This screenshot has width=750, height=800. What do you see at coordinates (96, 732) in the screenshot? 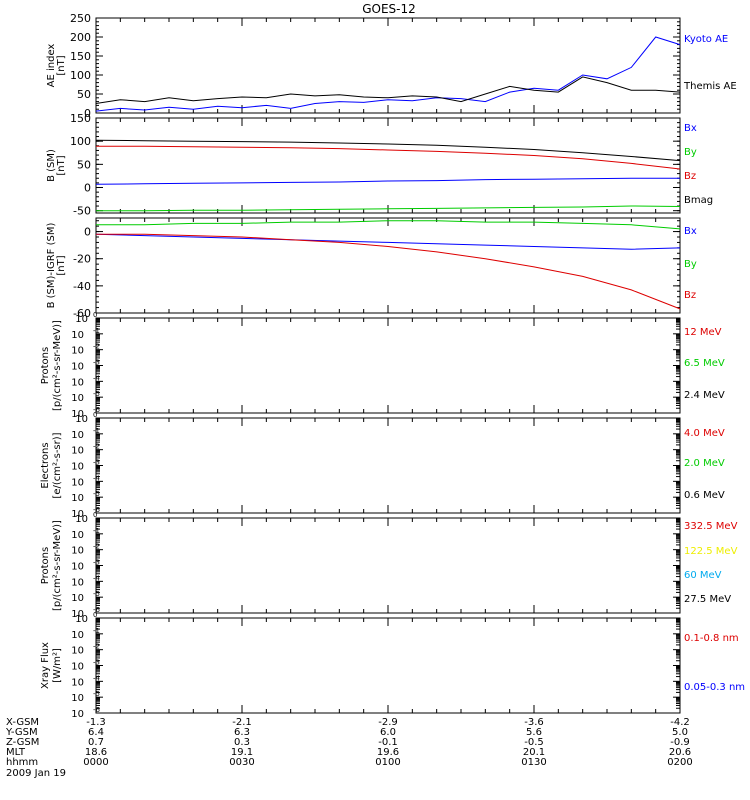
I see `ephemeris-value: 6.4` at bounding box center [96, 732].